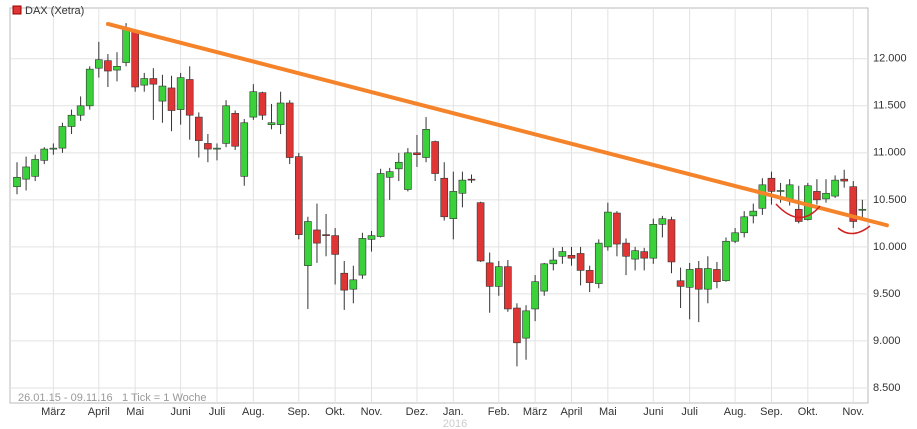  Describe the element at coordinates (164, 398) in the screenshot. I see `tick-note: 1 Tick = 1 Woche` at that location.